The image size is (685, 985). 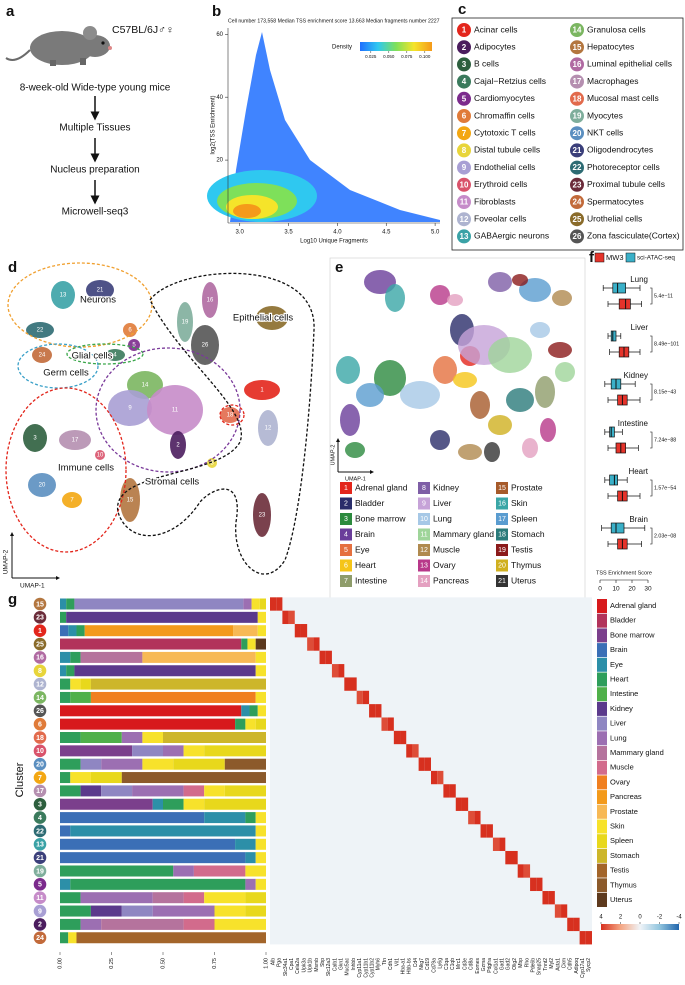 What do you see at coordinates (665, 536) in the screenshot?
I see `p-value: 2.03e−08` at bounding box center [665, 536].